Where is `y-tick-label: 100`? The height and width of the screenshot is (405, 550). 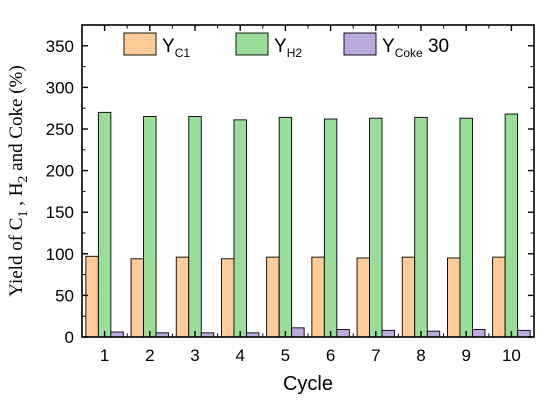
y-tick-label: 100 is located at coordinates (60, 254).